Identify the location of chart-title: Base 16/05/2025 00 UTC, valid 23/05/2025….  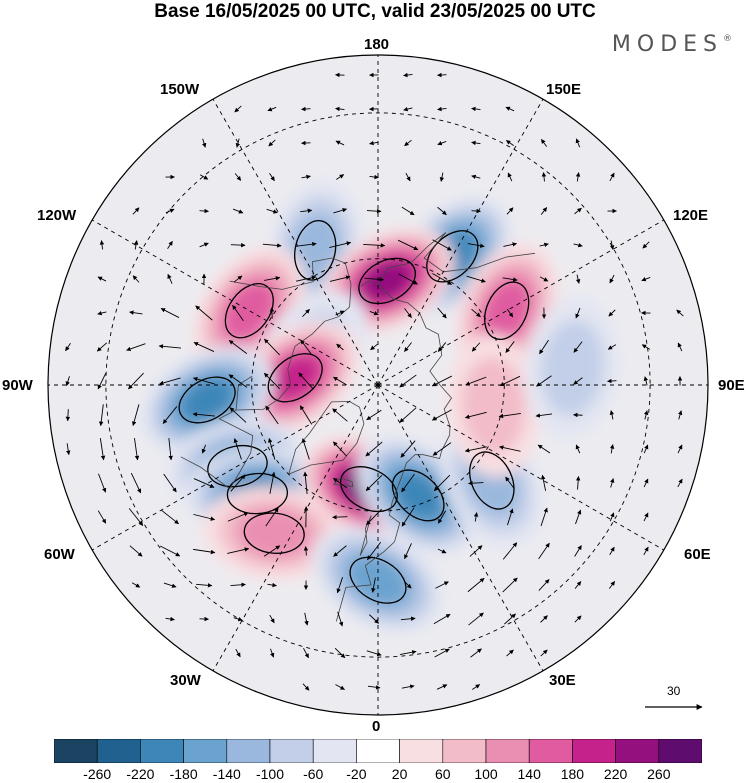
(375, 11).